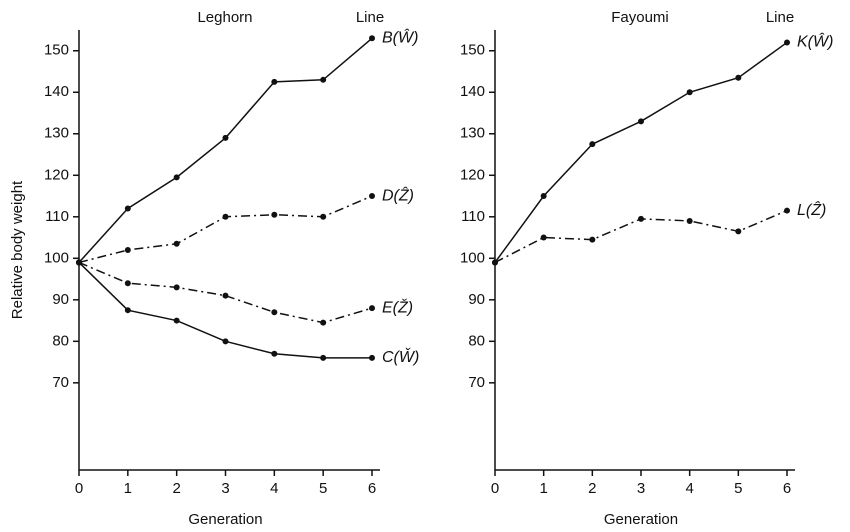 The image size is (850, 532). I want to click on series-label: L(Ẑ), so click(811, 209).